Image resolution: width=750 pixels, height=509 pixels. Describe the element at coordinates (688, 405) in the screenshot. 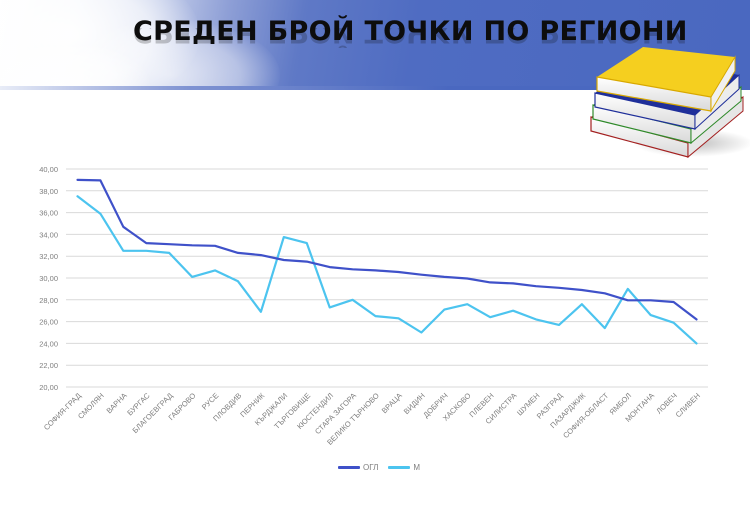

I see `x-tick-label: СЛИВЕН` at that location.